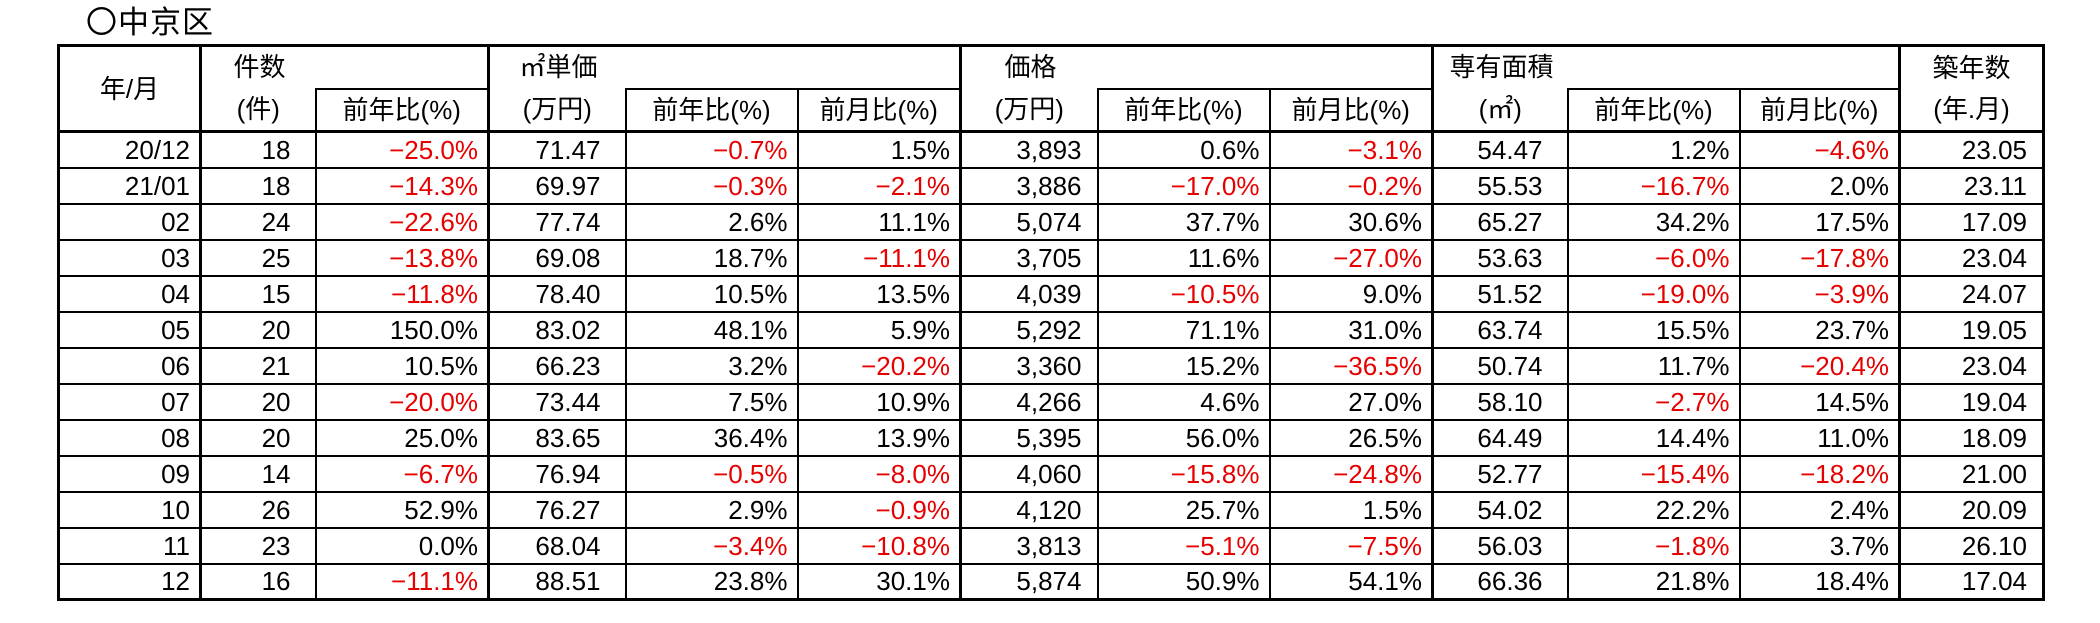 The height and width of the screenshot is (623, 2100). I want to click on cell-year-month: 03, so click(129, 257).